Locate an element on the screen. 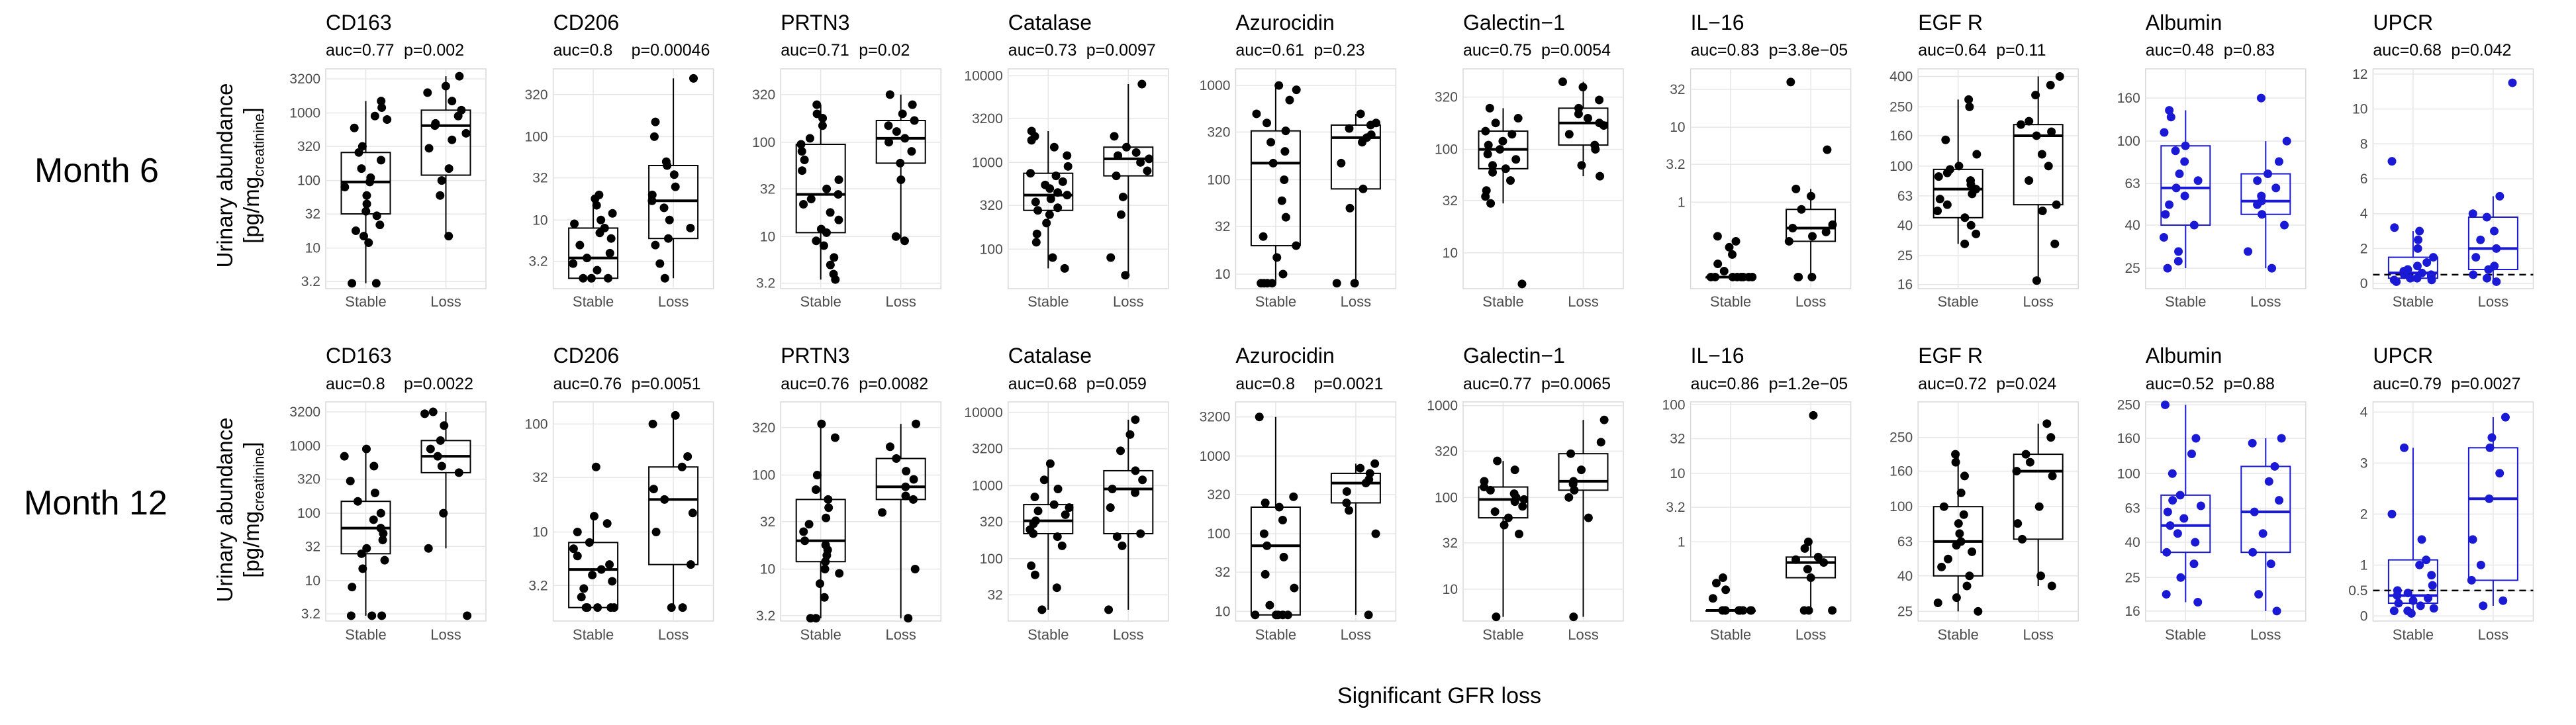  p-value-label: p=0.0022 is located at coordinates (438, 384).